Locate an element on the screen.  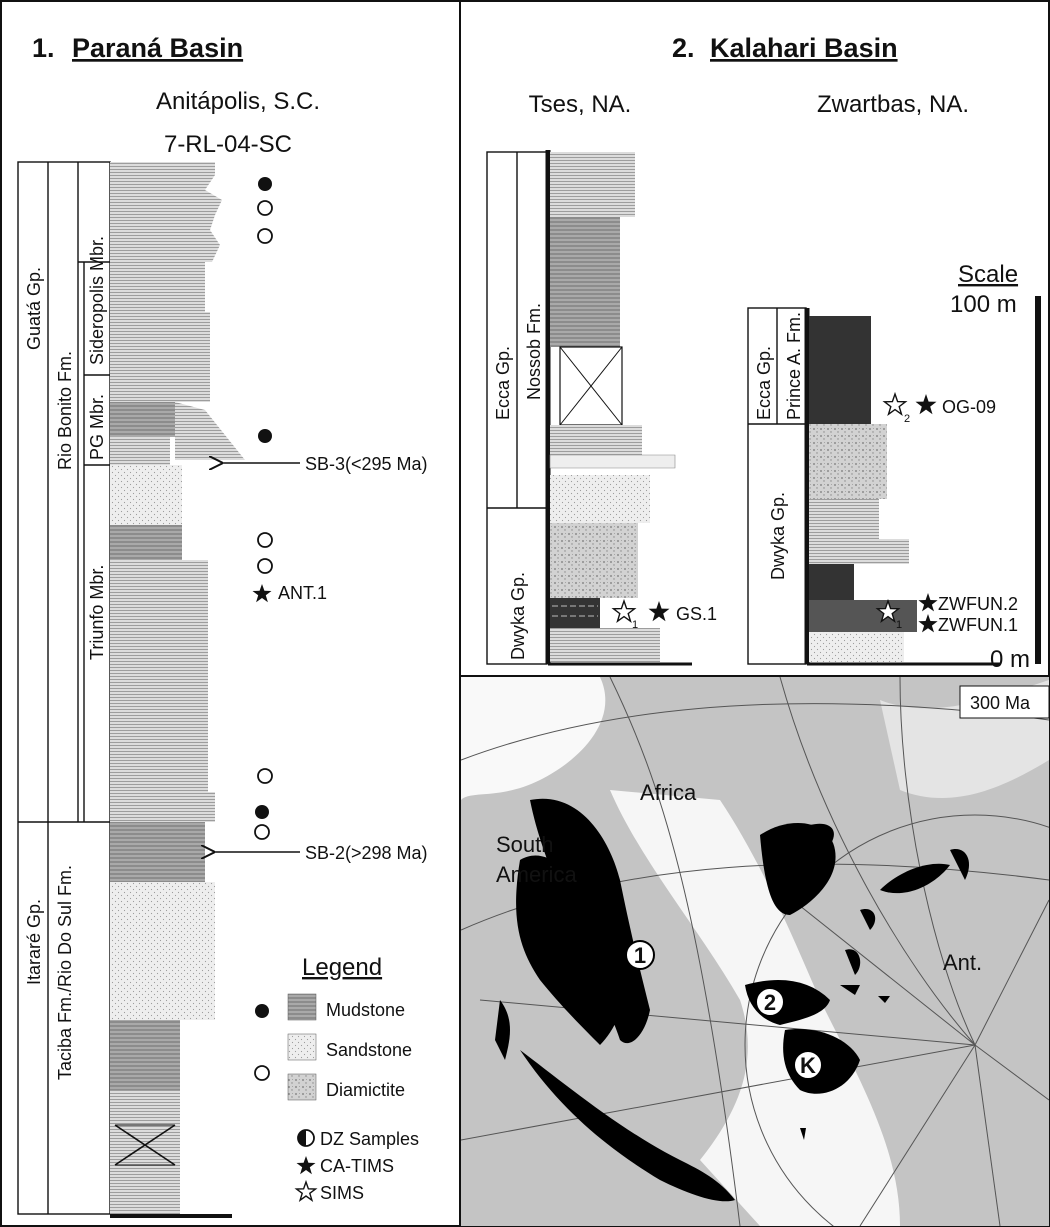
map-antarctica-label: Ant. is located at coordinates (962, 962).